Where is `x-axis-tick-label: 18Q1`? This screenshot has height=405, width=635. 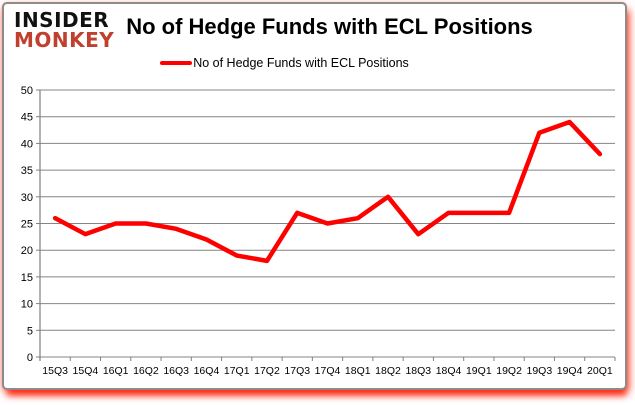 x-axis-tick-label: 18Q1 is located at coordinates (358, 371).